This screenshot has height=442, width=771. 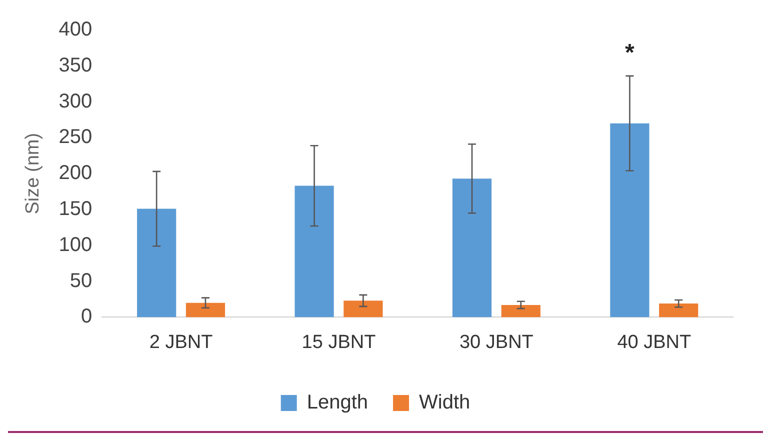 What do you see at coordinates (496, 342) in the screenshot?
I see `x-tick-label: 30 JBNT` at bounding box center [496, 342].